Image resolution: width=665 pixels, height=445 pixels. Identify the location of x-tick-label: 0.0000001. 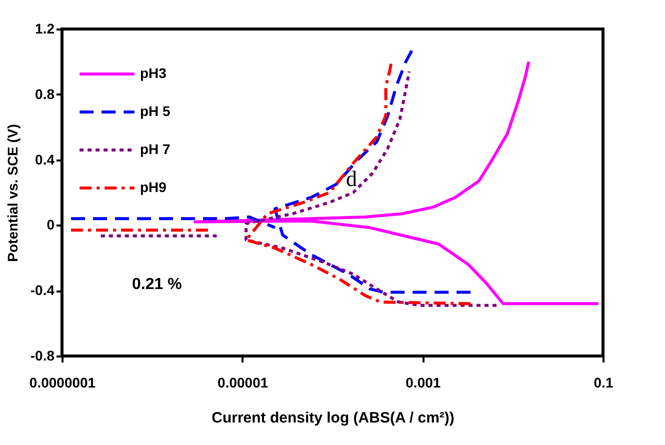
(62, 382).